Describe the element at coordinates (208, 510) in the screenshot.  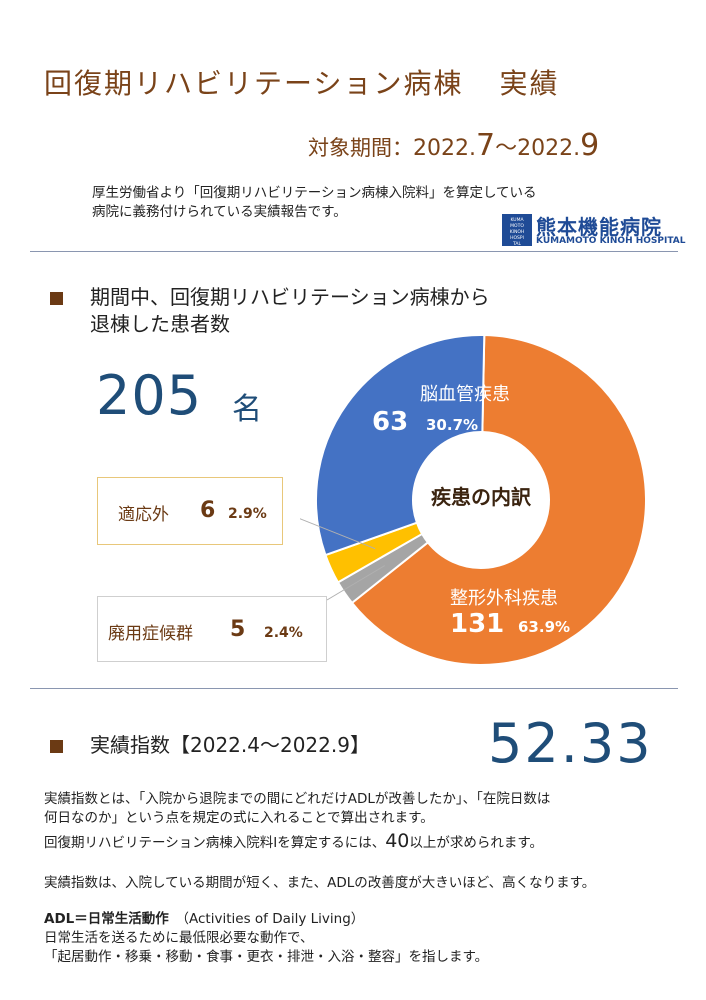
I see `excluded-count: 6` at that location.